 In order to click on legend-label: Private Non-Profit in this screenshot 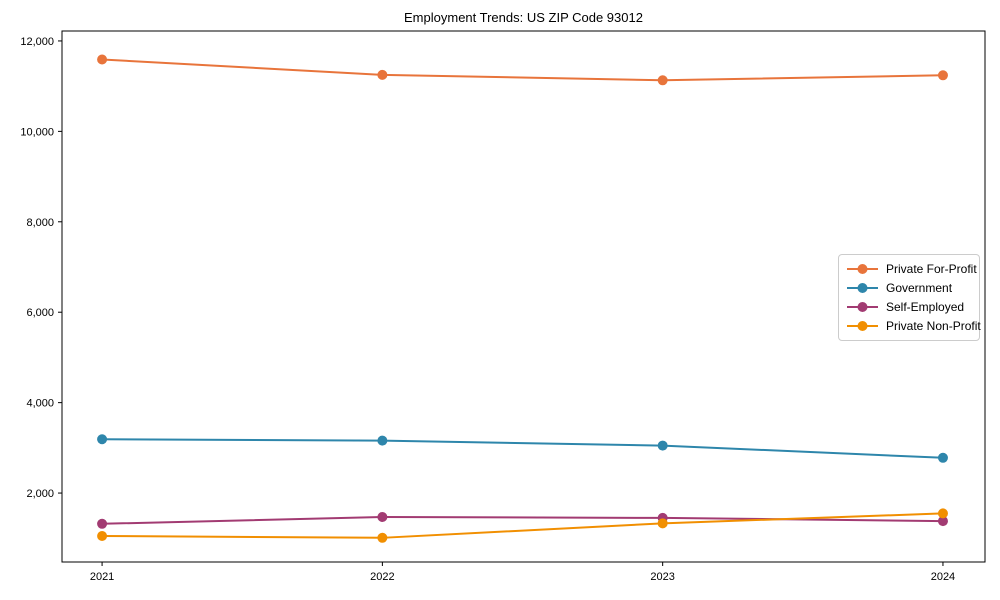, I will do `click(933, 326)`.